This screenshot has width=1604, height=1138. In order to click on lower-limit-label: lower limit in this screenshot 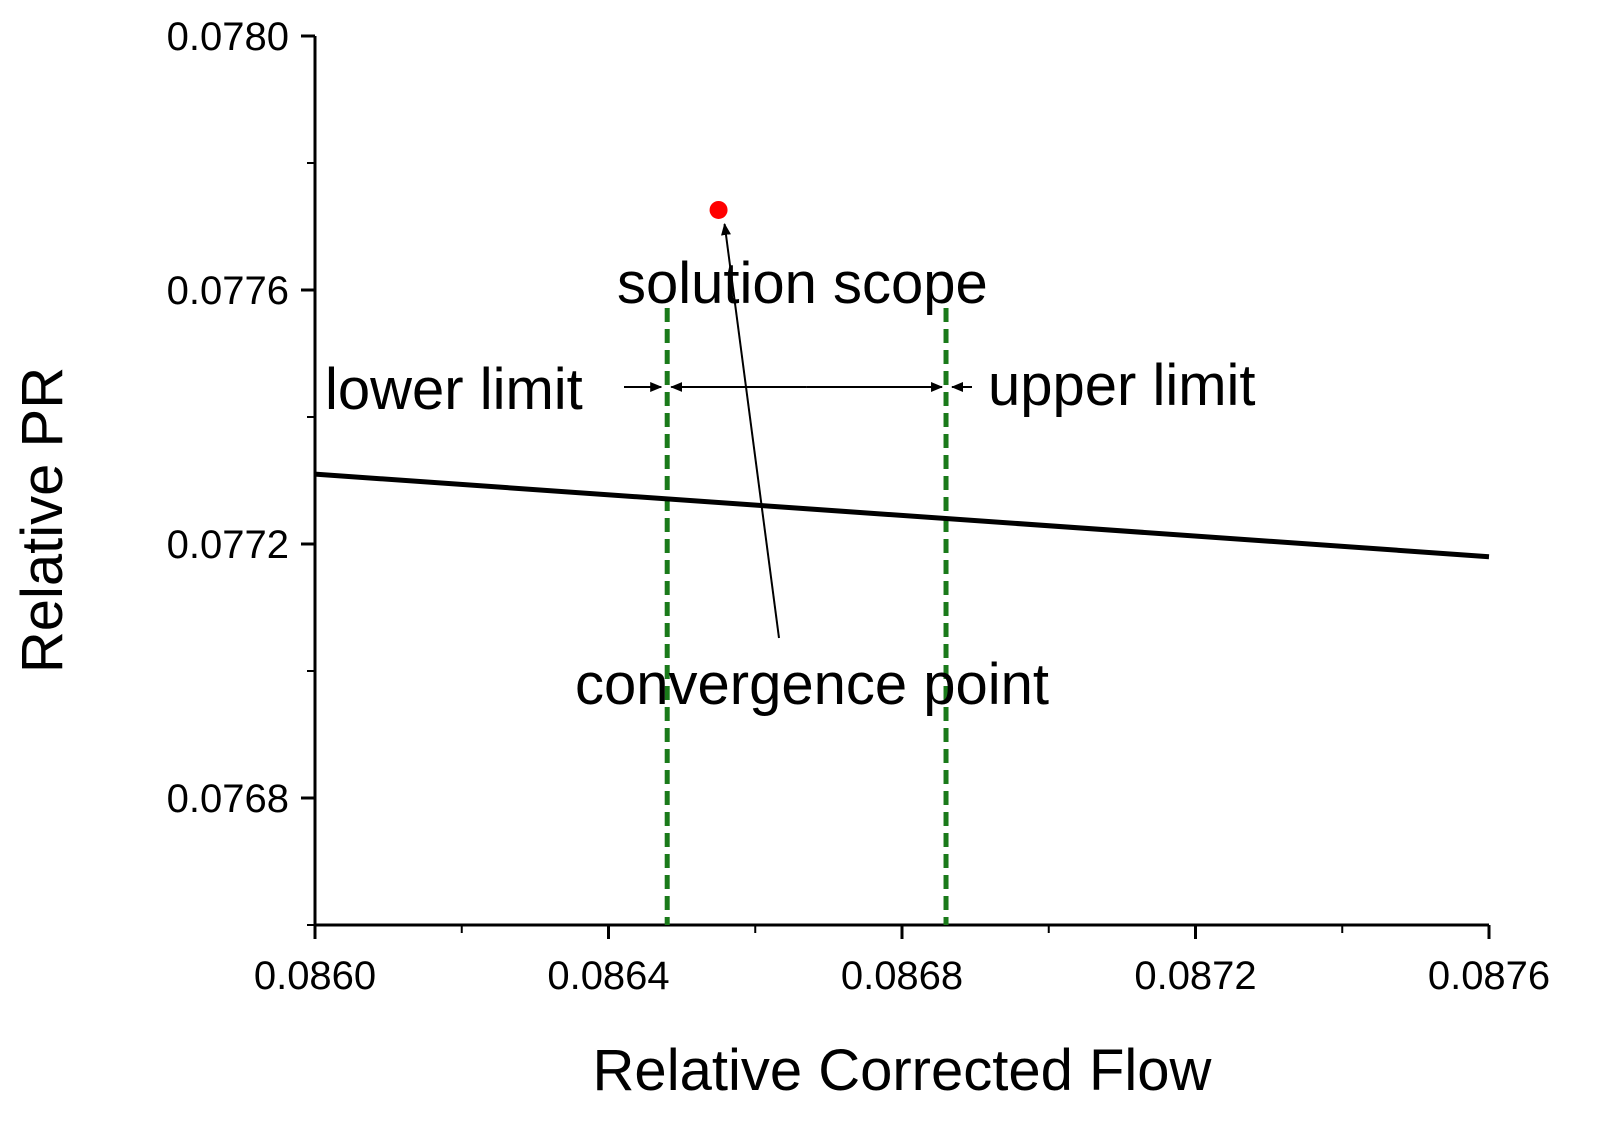, I will do `click(454, 389)`.